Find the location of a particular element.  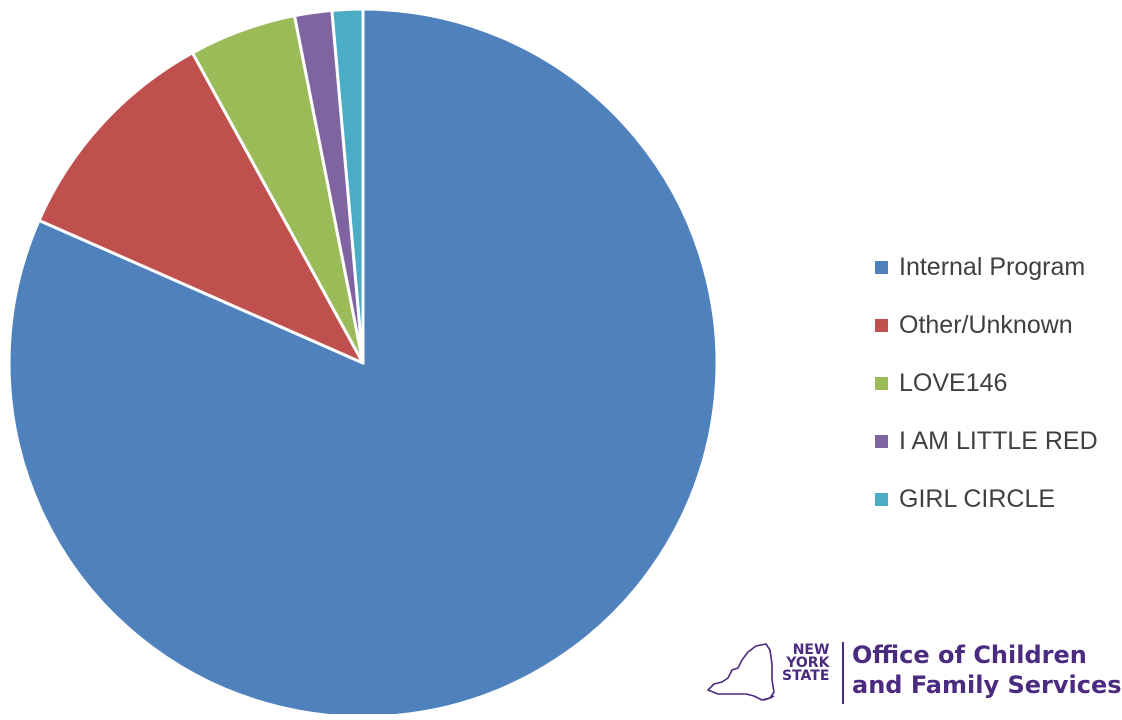

legend-swatch-i-am-little-red is located at coordinates (881, 441).